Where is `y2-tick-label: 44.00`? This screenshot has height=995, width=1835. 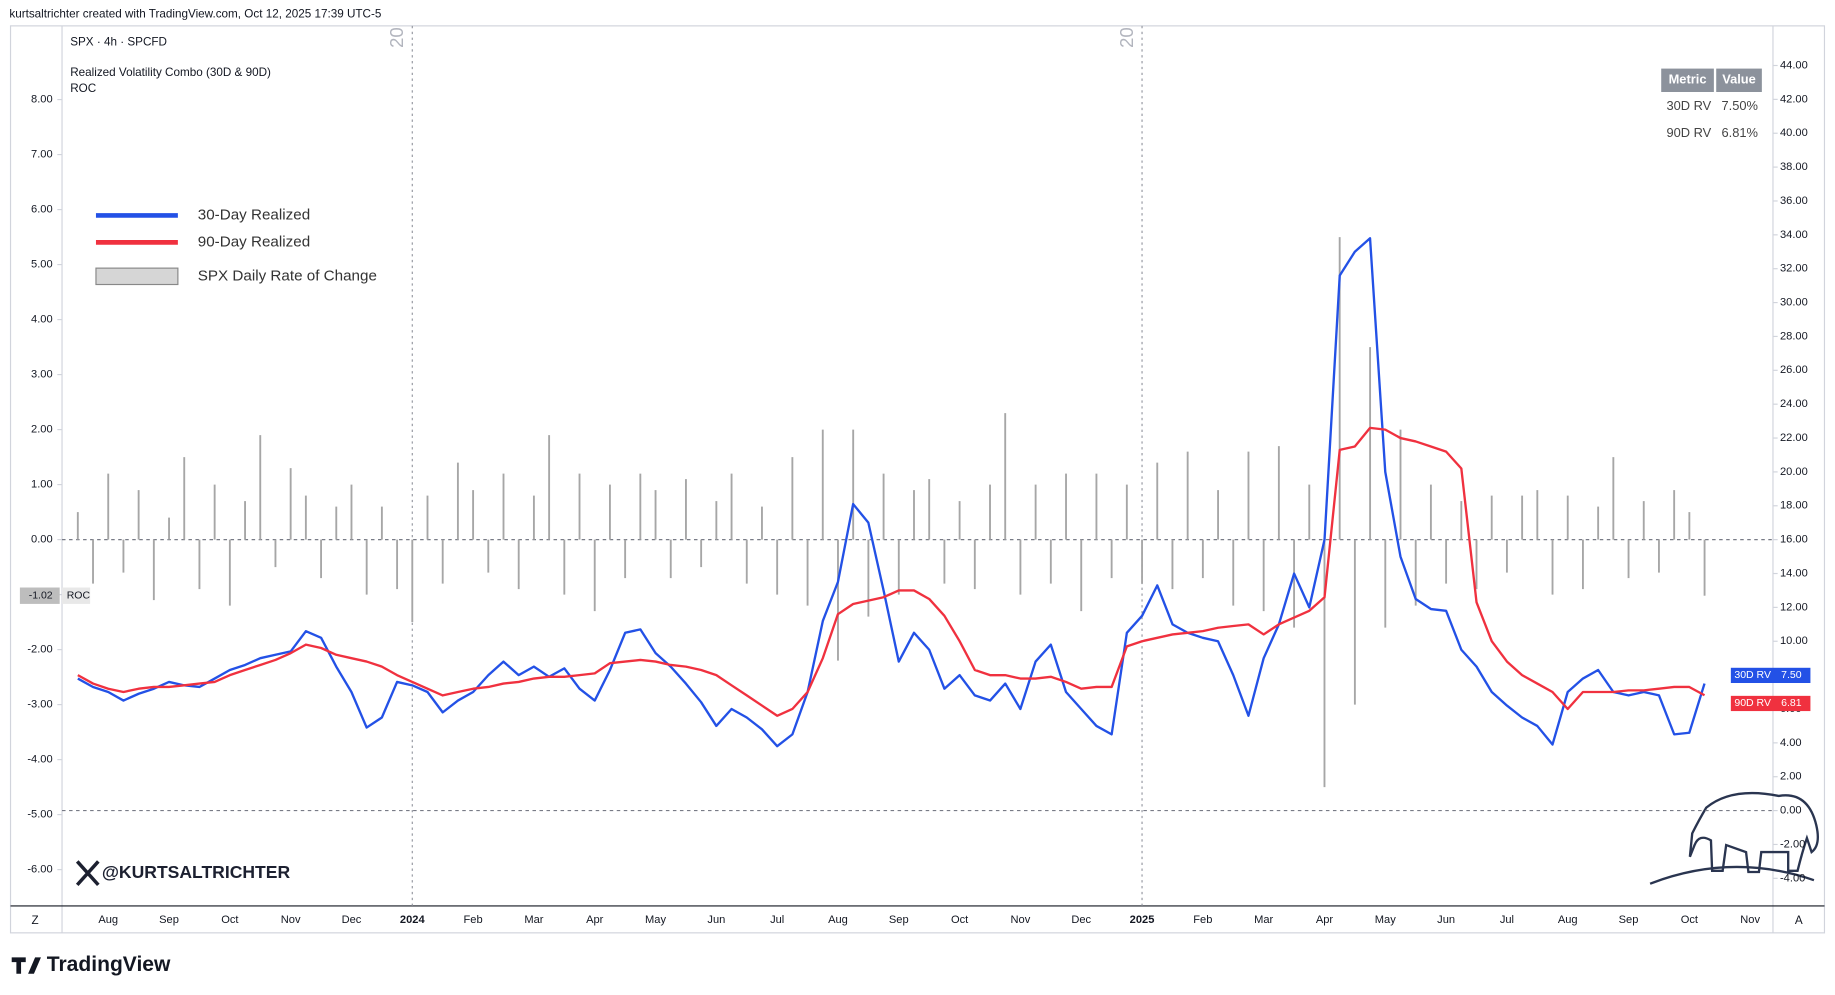
y2-tick-label: 44.00 is located at coordinates (1794, 65).